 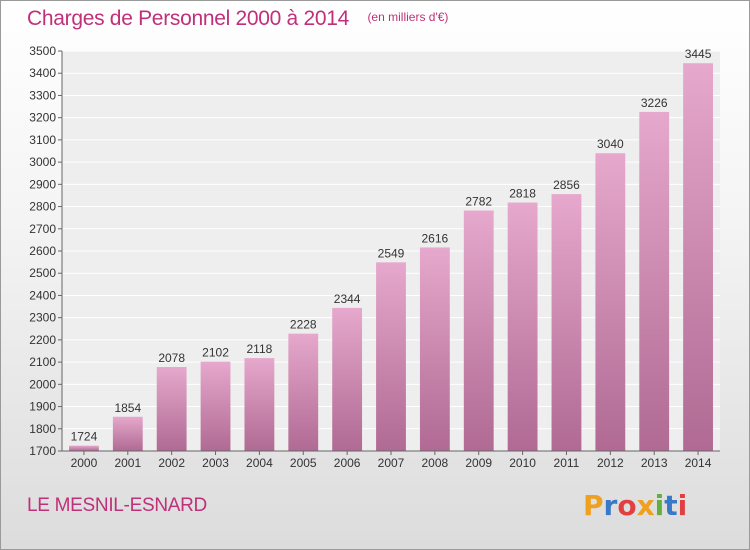 What do you see at coordinates (303, 325) in the screenshot?
I see `data-label: 2228` at bounding box center [303, 325].